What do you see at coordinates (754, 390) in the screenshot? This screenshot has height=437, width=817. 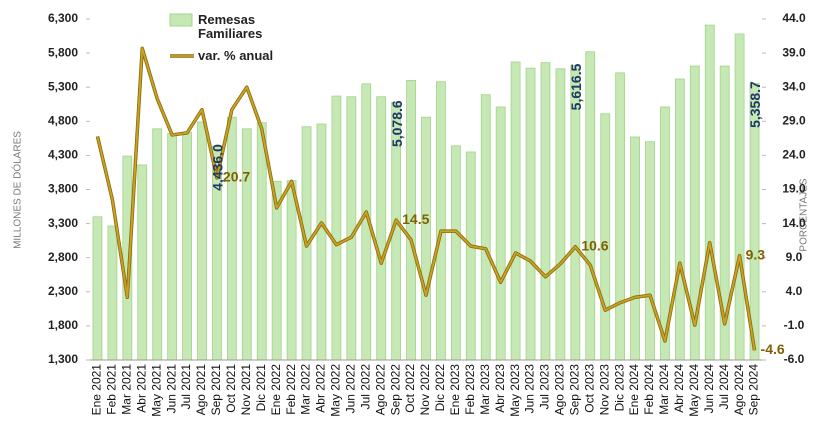 I see `x-tick-label: Sep 2024` at bounding box center [754, 390].